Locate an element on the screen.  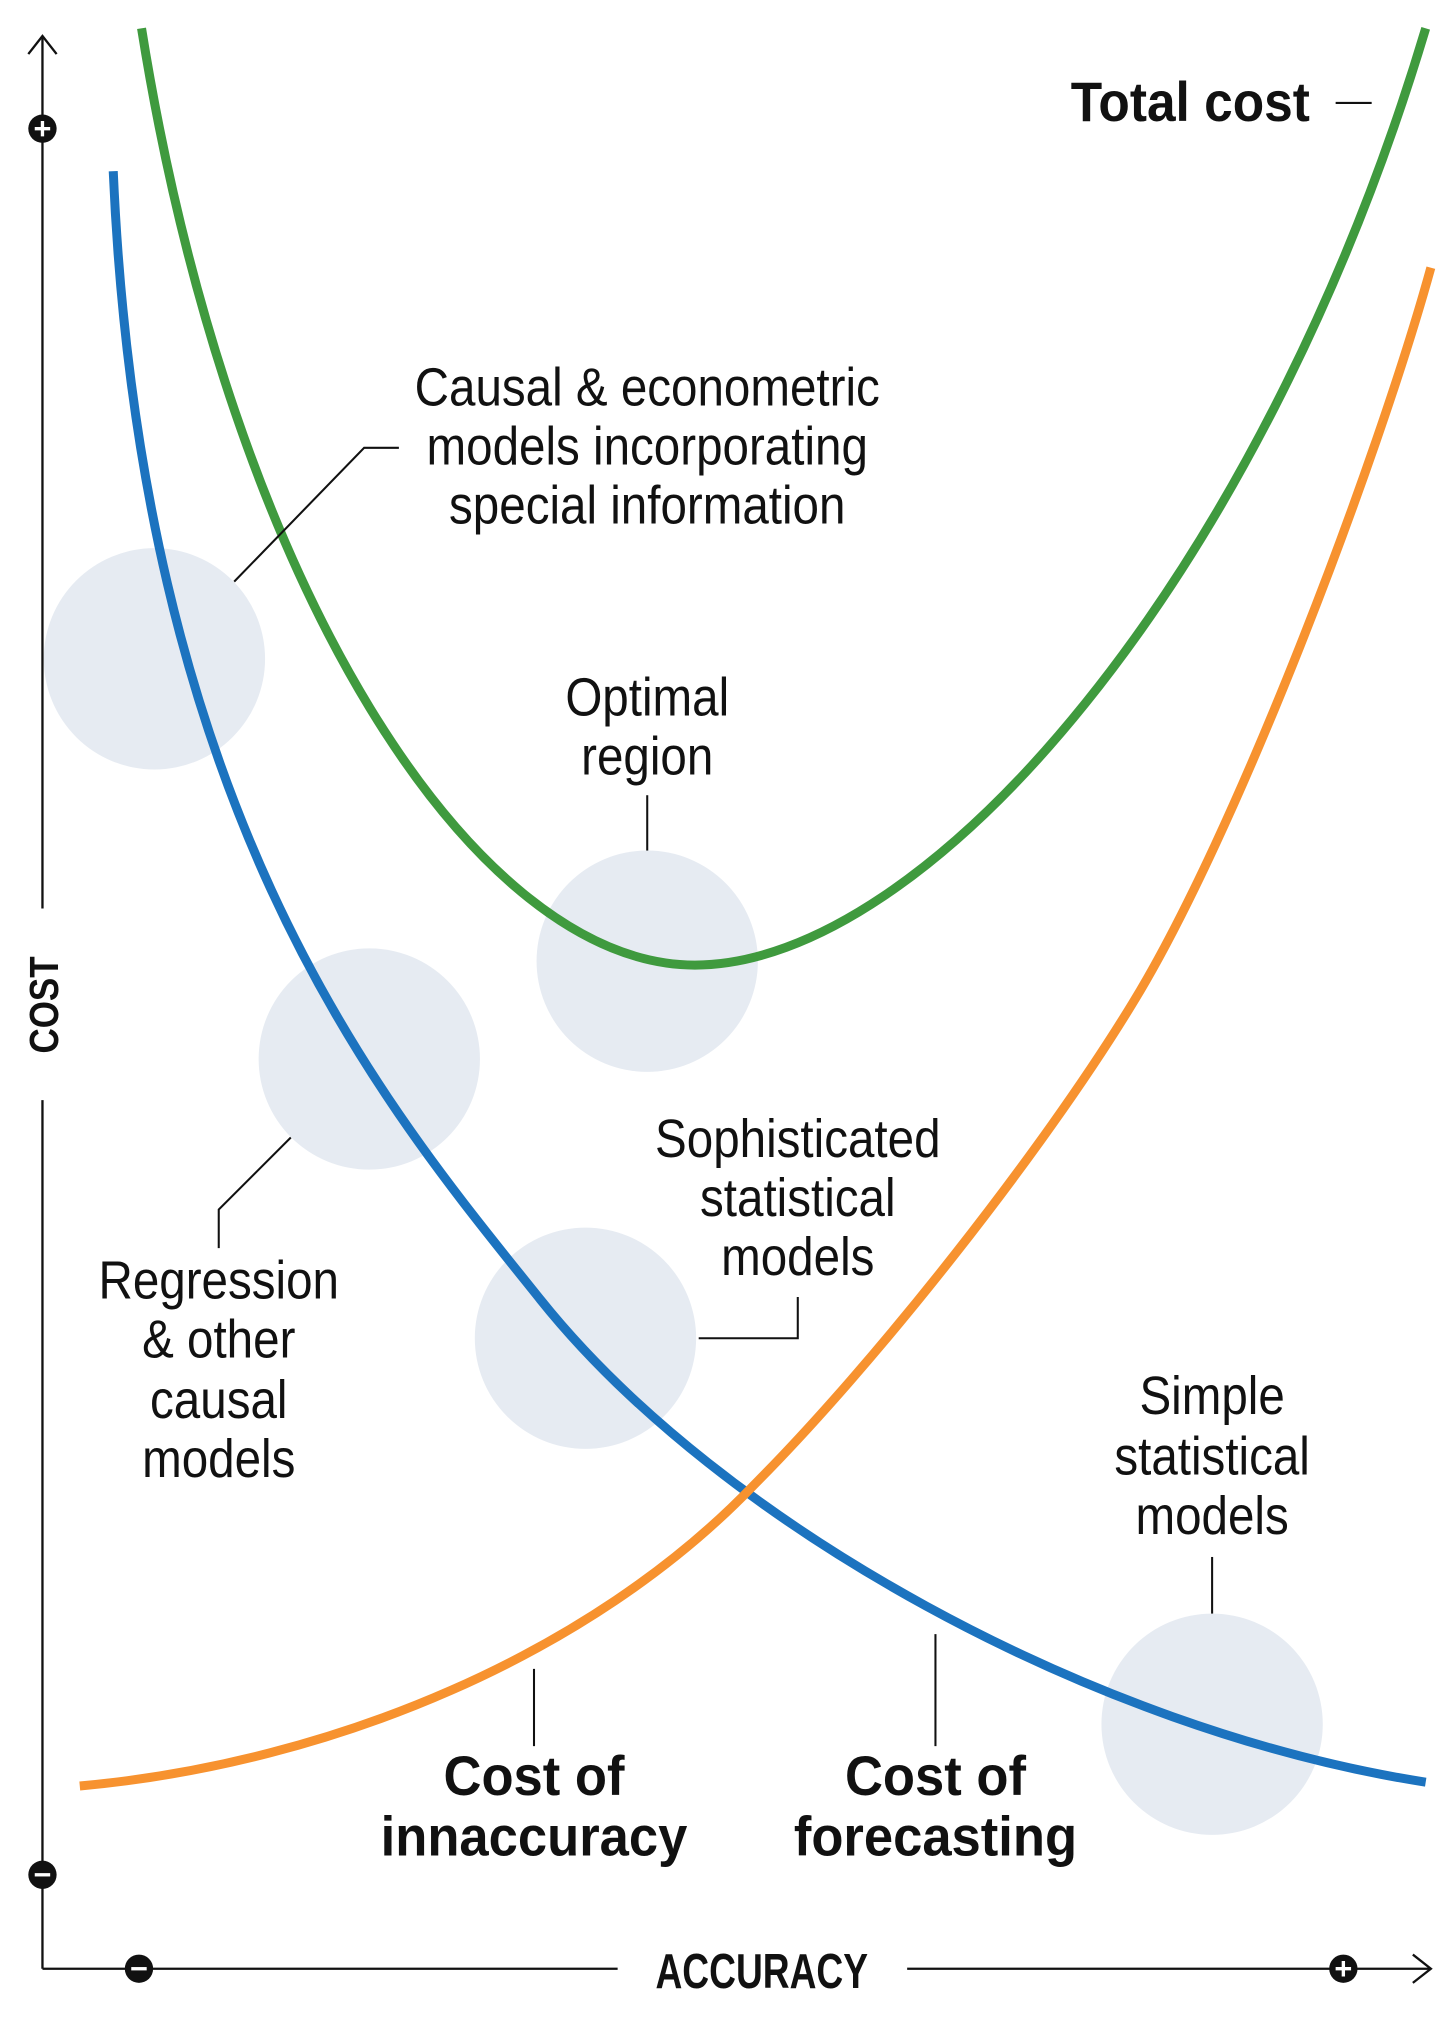
y-axis-arrowhead is located at coordinates (42, 44).